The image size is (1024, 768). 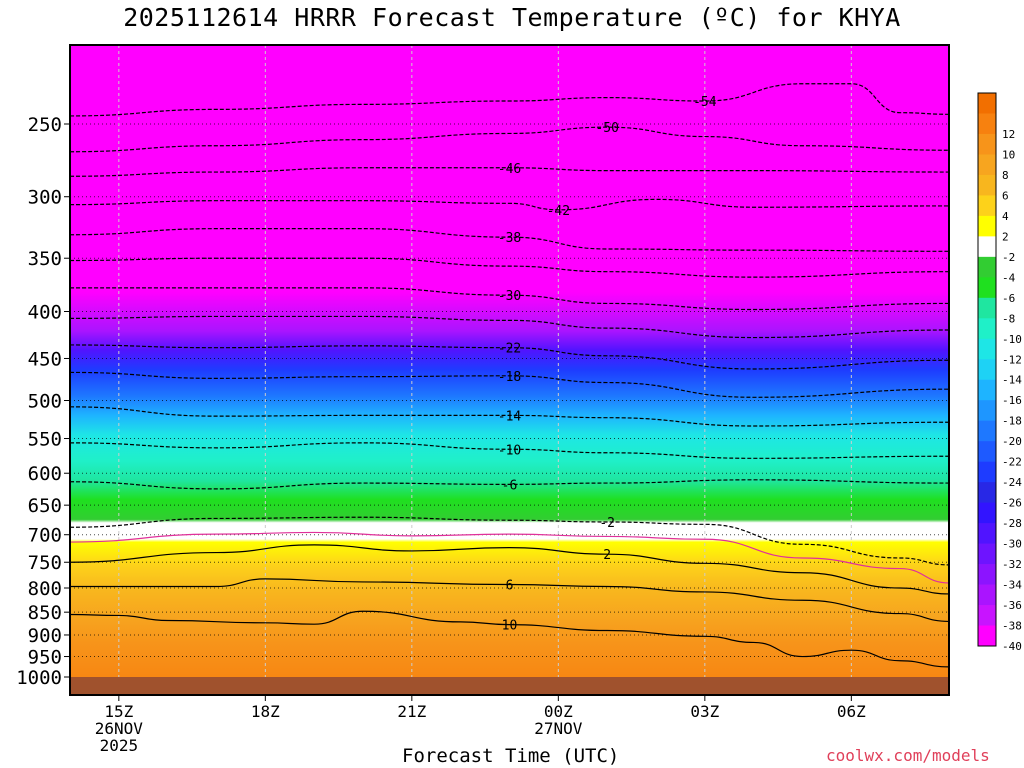 I want to click on x-tick-label: 18Z, so click(x=265, y=711).